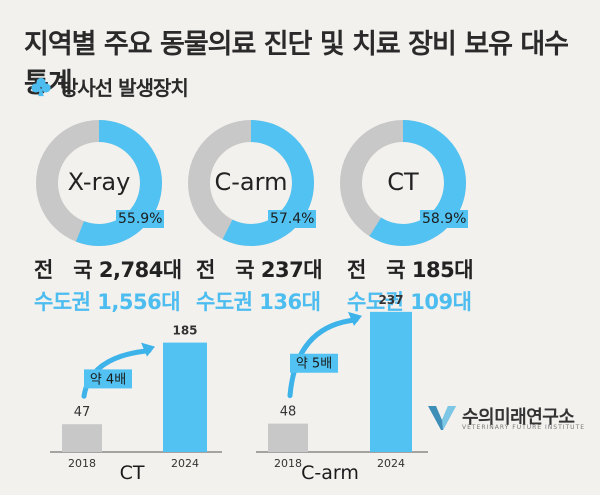  What do you see at coordinates (518, 417) in the screenshot?
I see `logo-name: 수의미래연구소` at bounding box center [518, 417].